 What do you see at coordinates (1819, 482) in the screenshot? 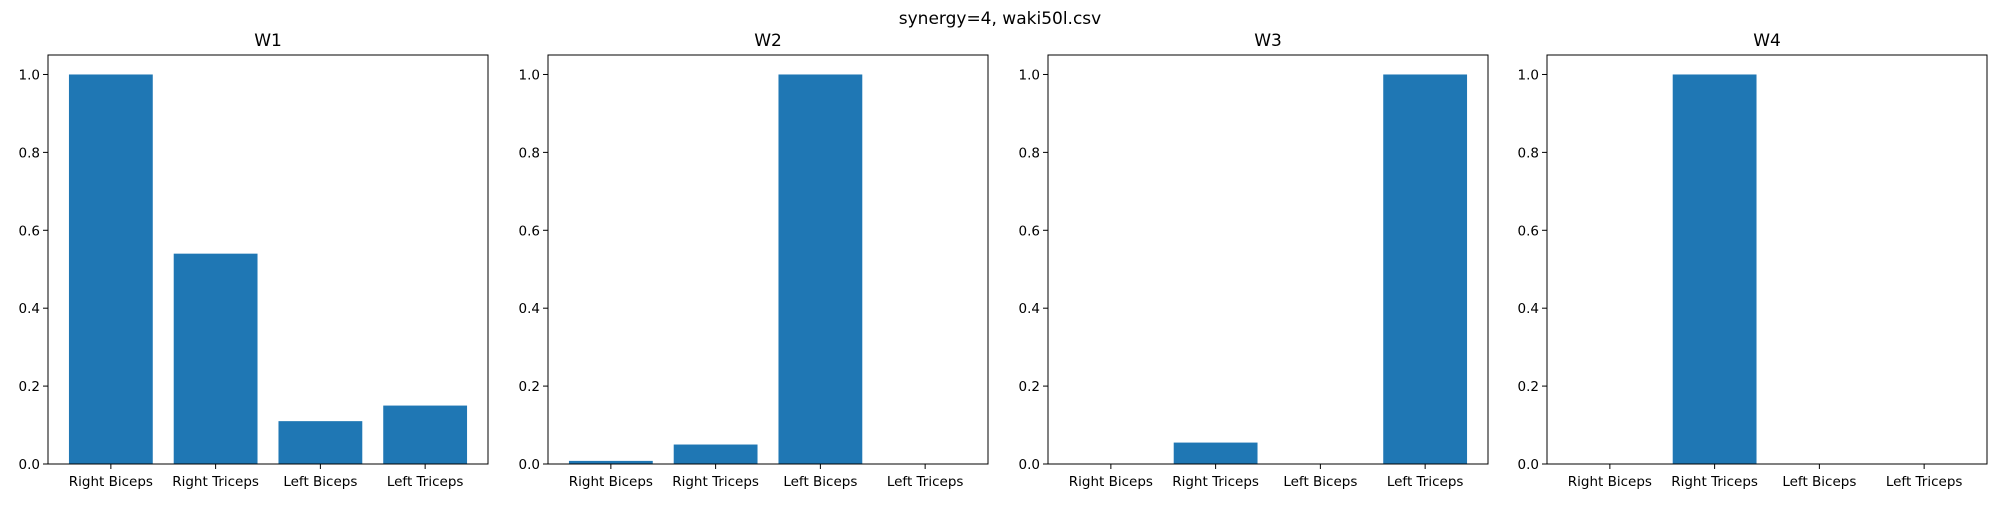
I see `panel-4-xtick-label-3: Left Biceps` at bounding box center [1819, 482].